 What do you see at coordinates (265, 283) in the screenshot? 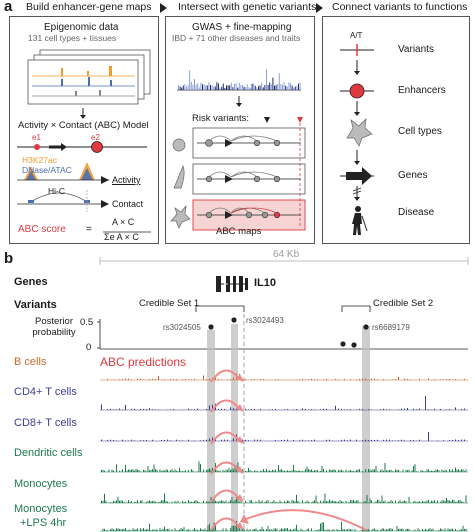
I see `il10-gene-label: IL10` at bounding box center [265, 283].